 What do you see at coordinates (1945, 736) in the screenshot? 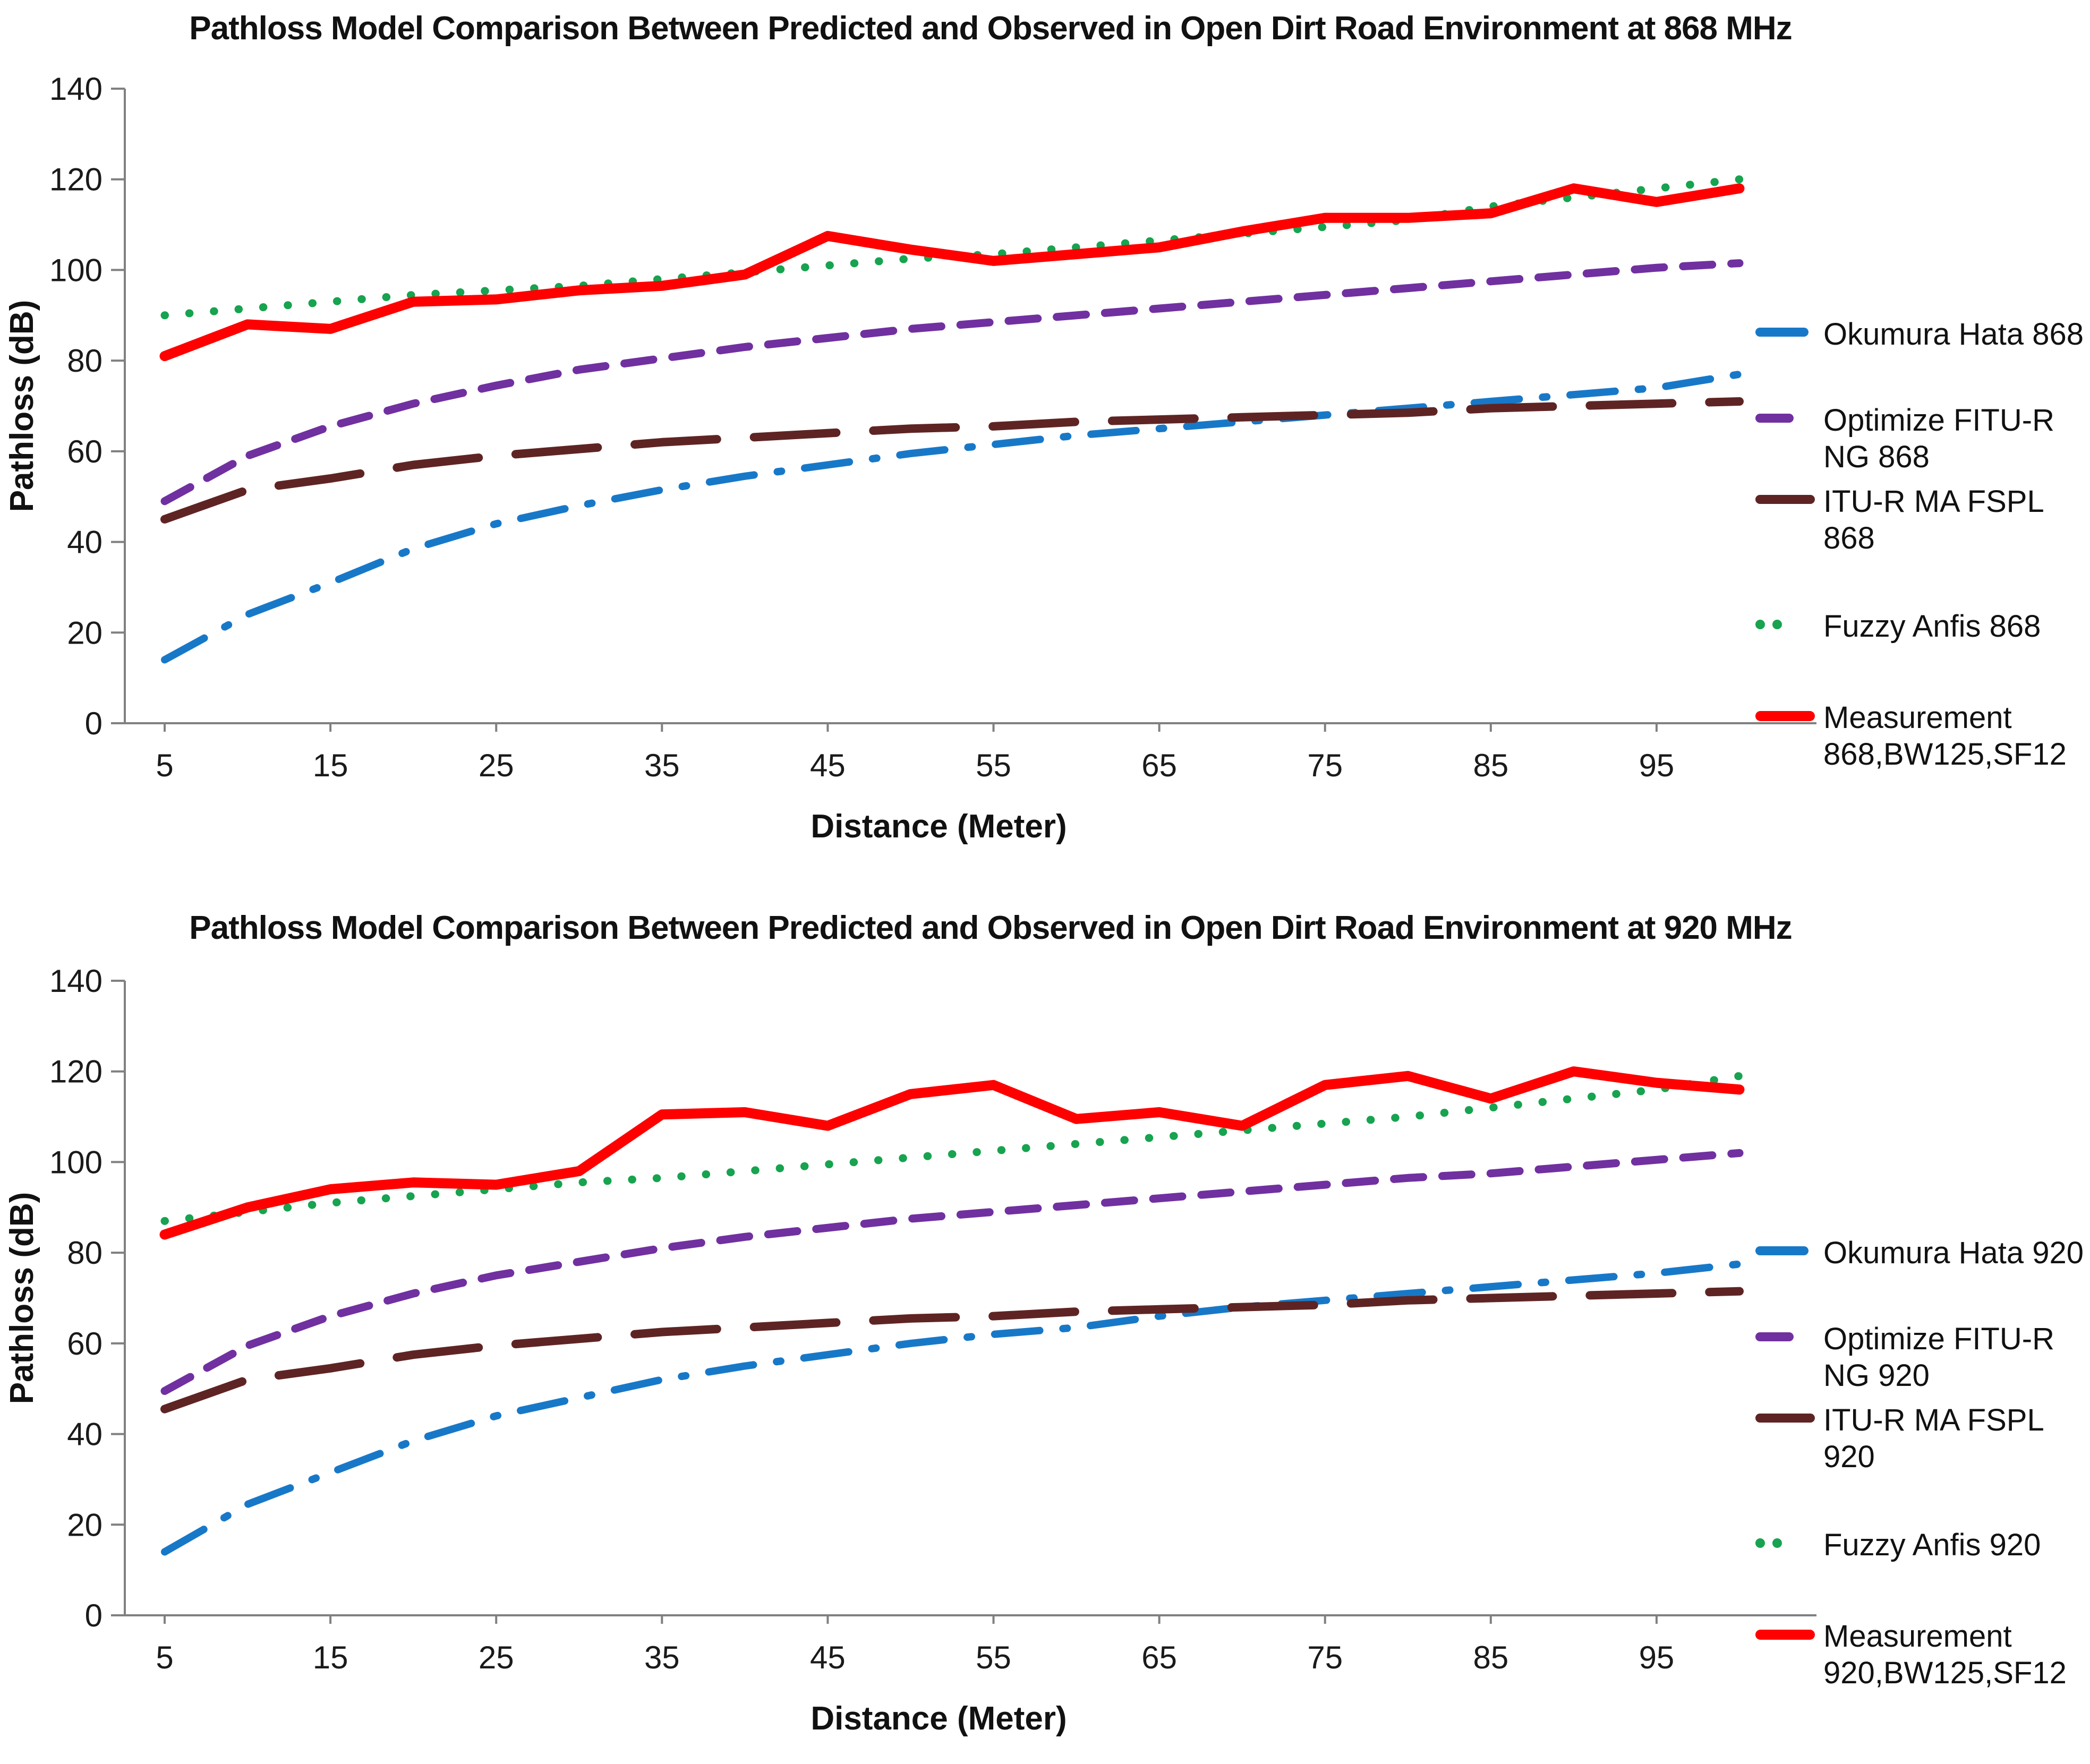
I see `legend-label: Measurement 868,BW125,SF12` at bounding box center [1945, 736].